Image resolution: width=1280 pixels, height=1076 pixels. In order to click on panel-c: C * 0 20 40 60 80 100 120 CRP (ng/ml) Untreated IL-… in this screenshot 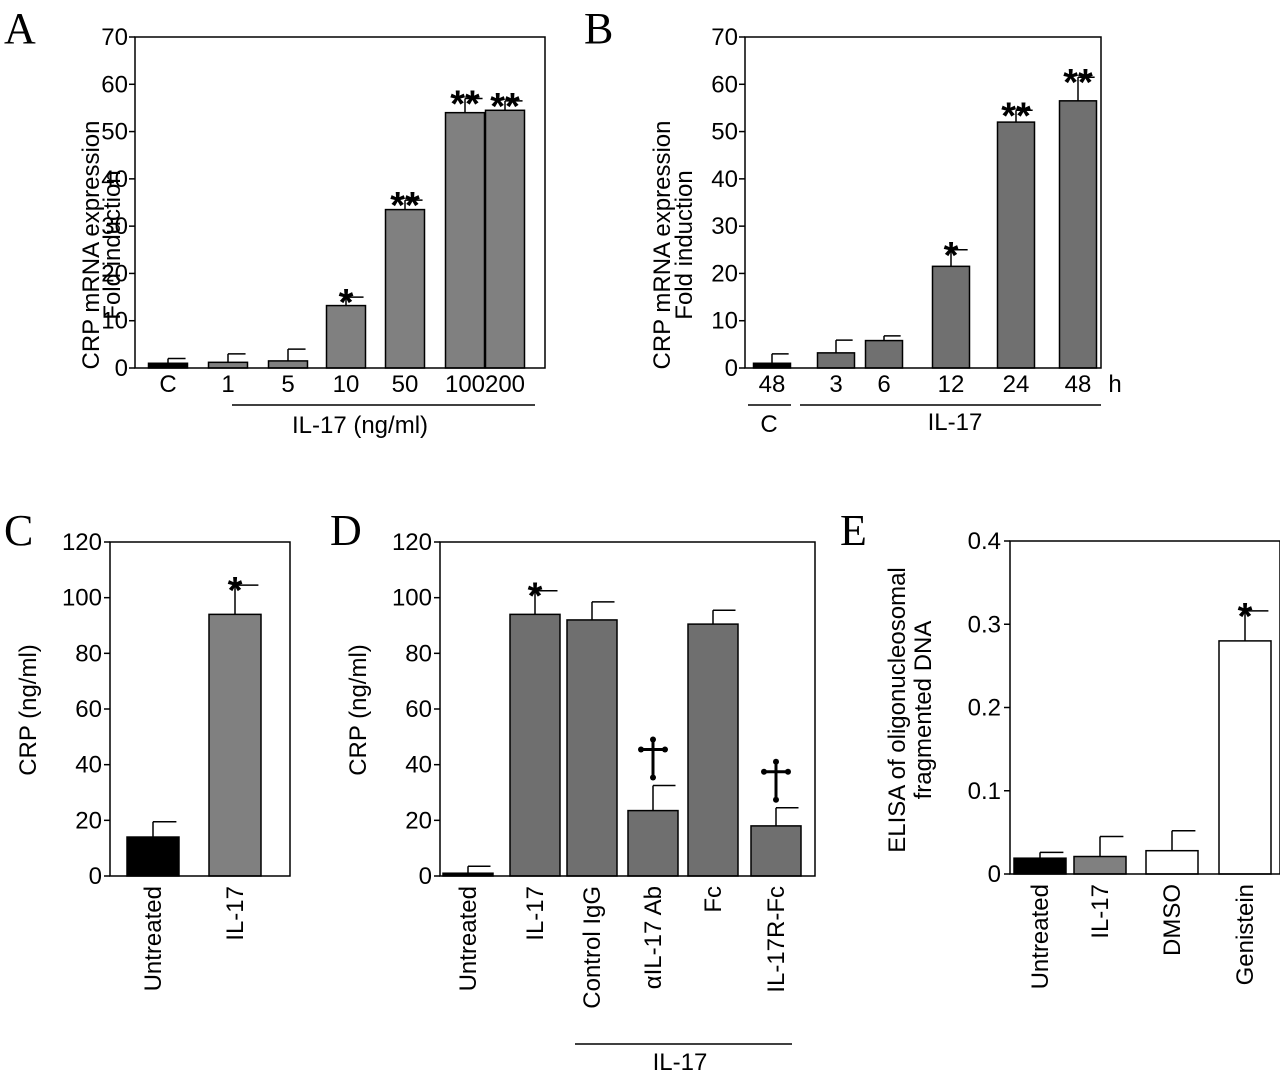, I will do `click(147, 748)`.